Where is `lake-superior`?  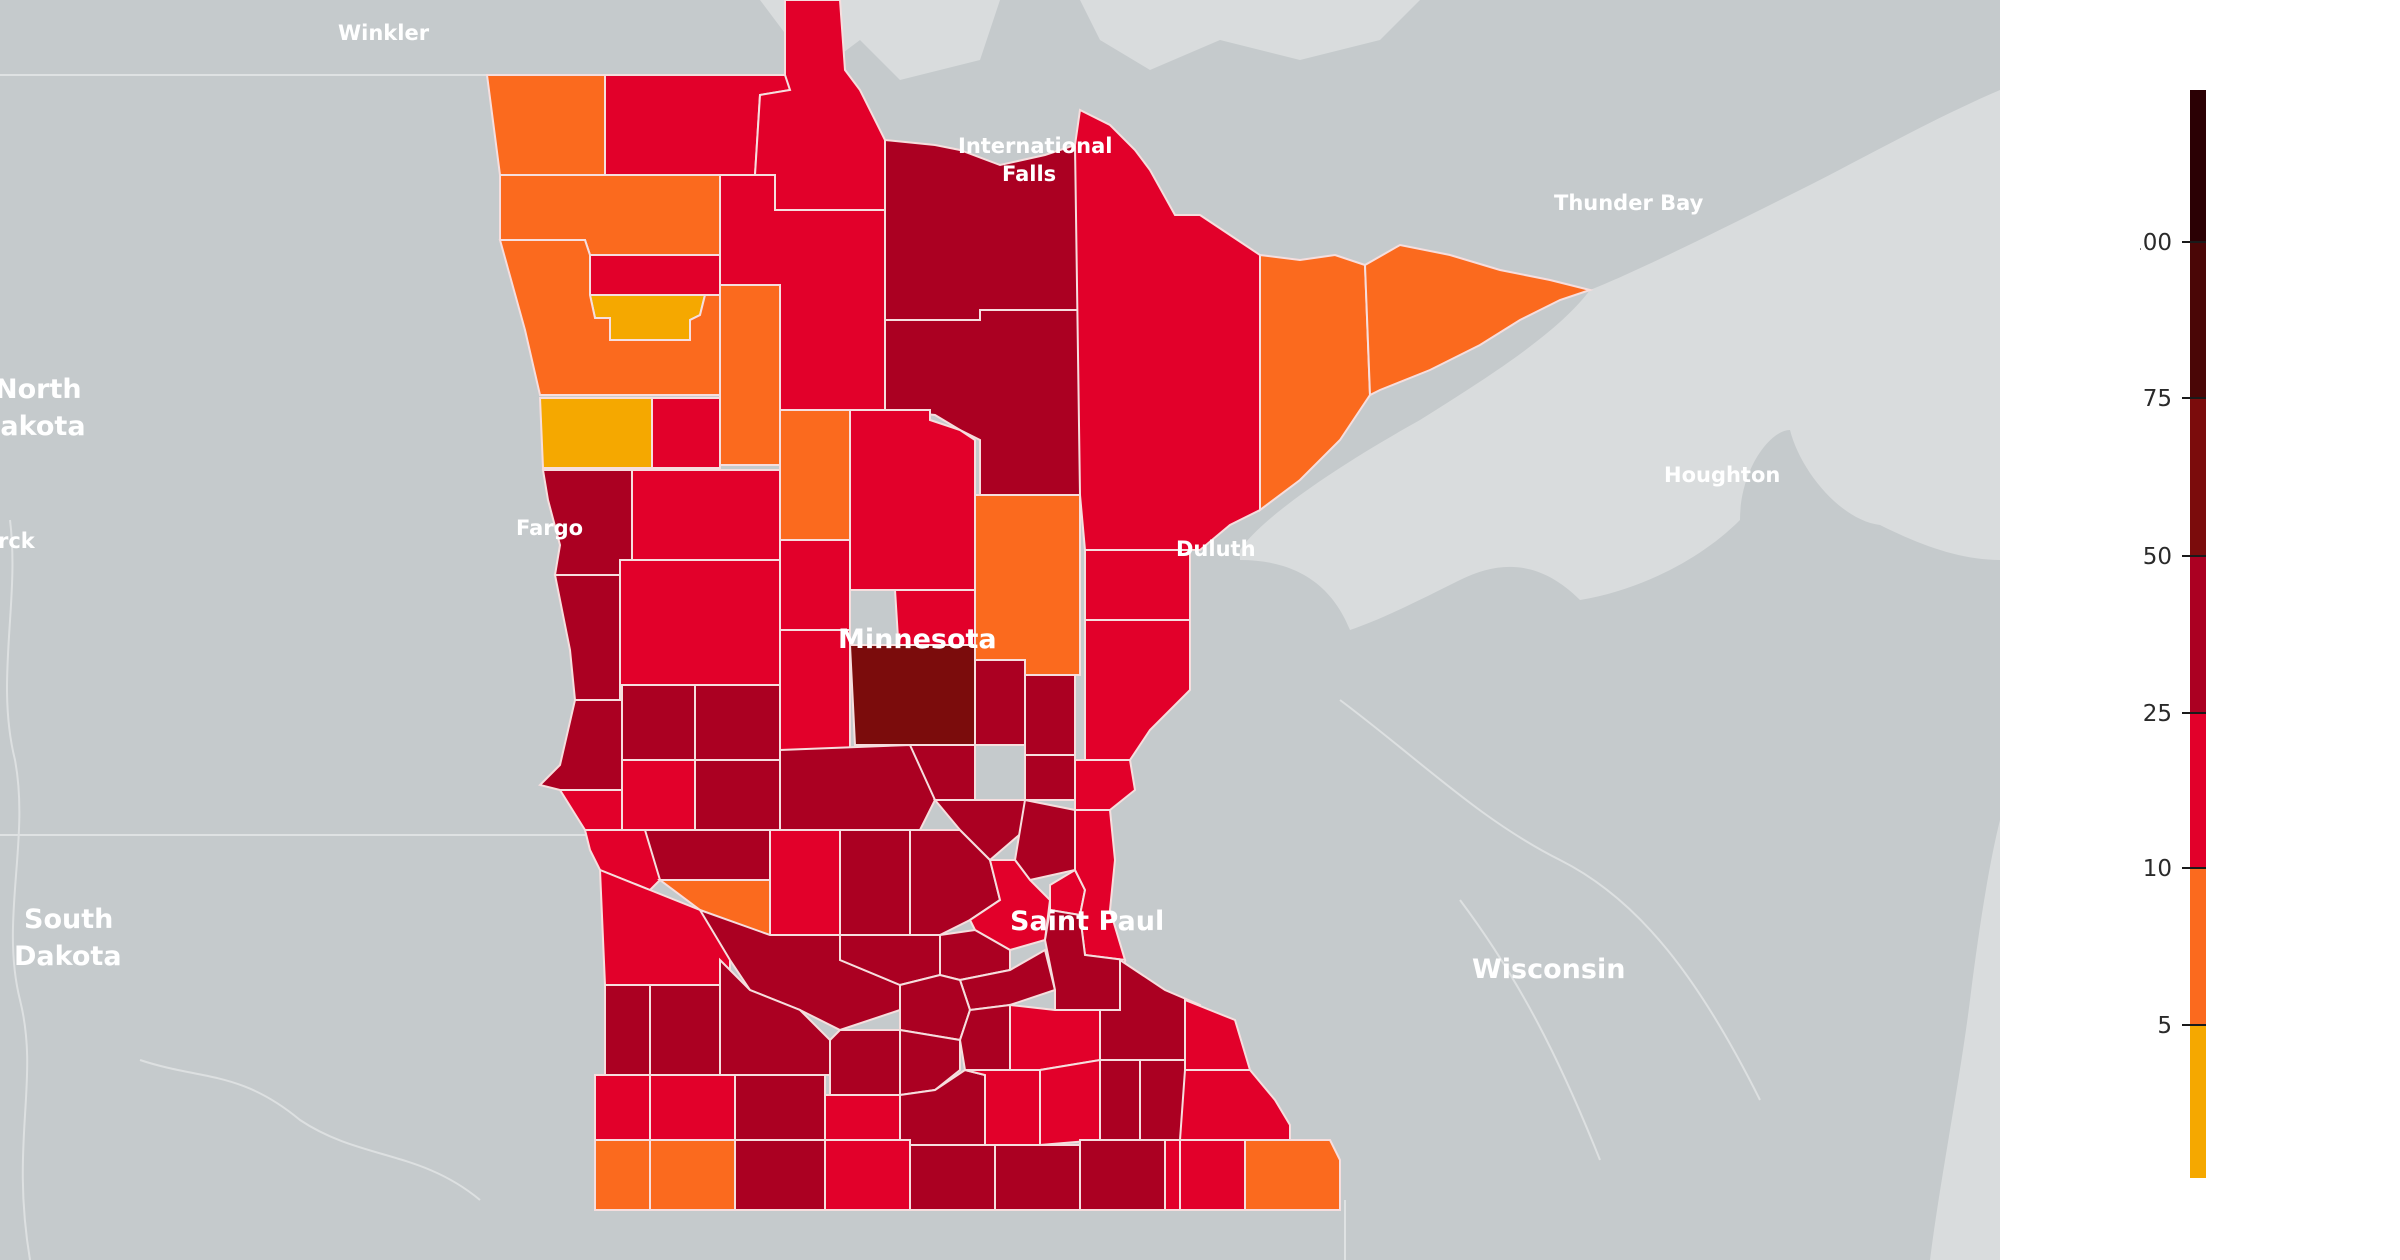 lake-superior is located at coordinates (1620, 360).